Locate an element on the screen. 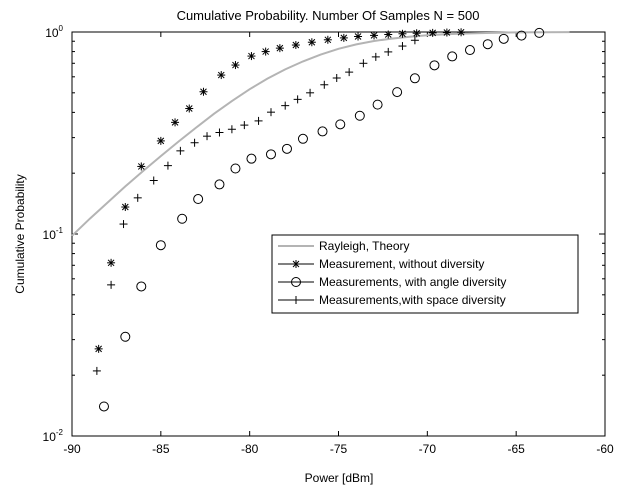 Image resolution: width=630 pixels, height=490 pixels. legend-box is located at coordinates (425, 274).